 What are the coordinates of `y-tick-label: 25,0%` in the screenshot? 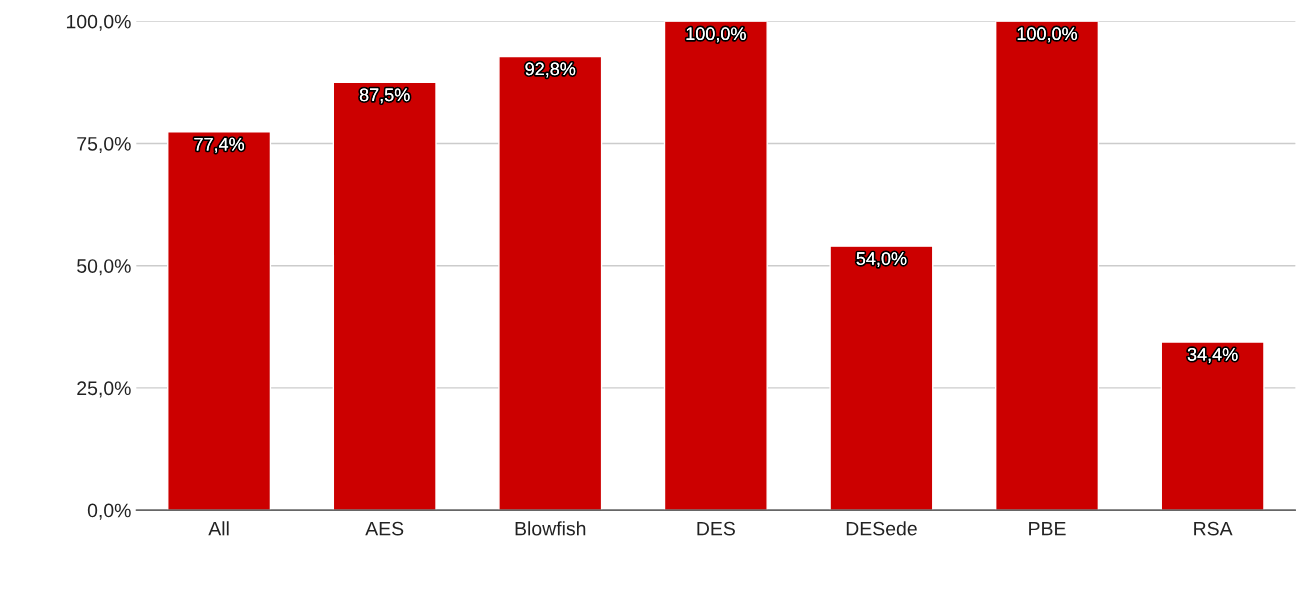 It's located at (104, 389).